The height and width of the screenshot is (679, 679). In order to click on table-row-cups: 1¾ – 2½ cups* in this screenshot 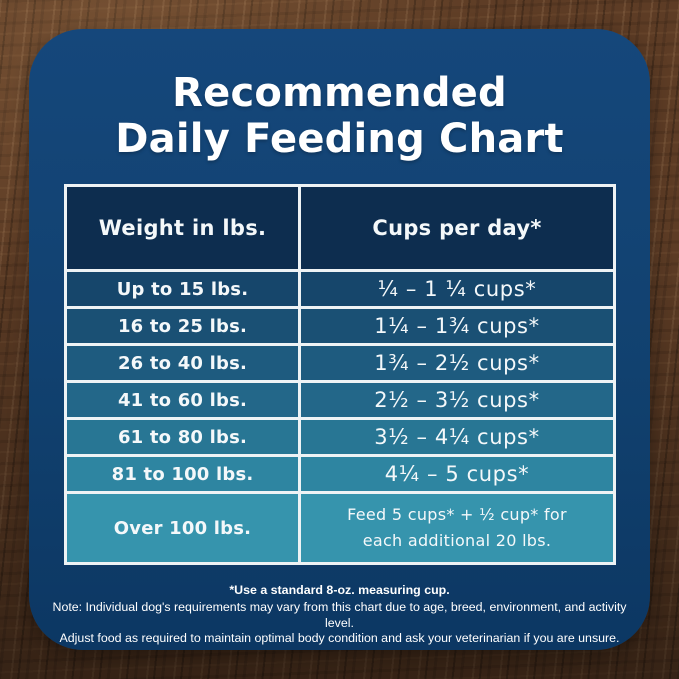, I will do `click(457, 363)`.